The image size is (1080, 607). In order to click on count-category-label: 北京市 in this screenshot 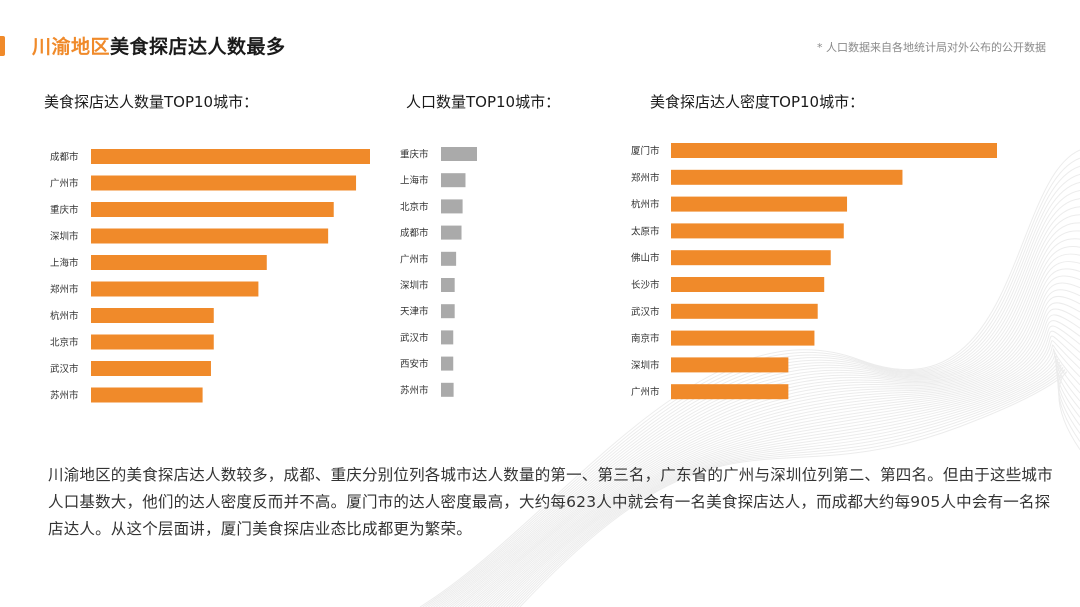, I will do `click(64, 343)`.